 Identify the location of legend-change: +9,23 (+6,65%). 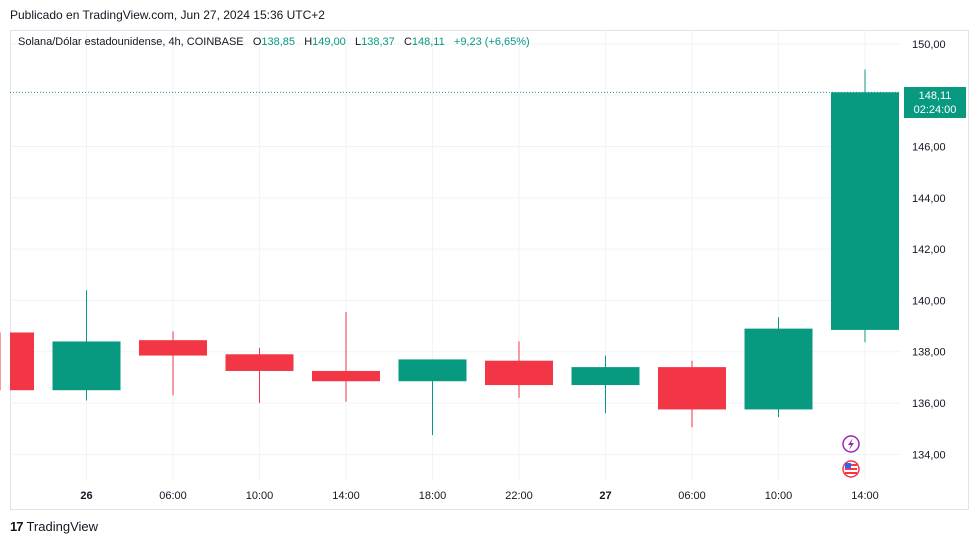
(491, 42).